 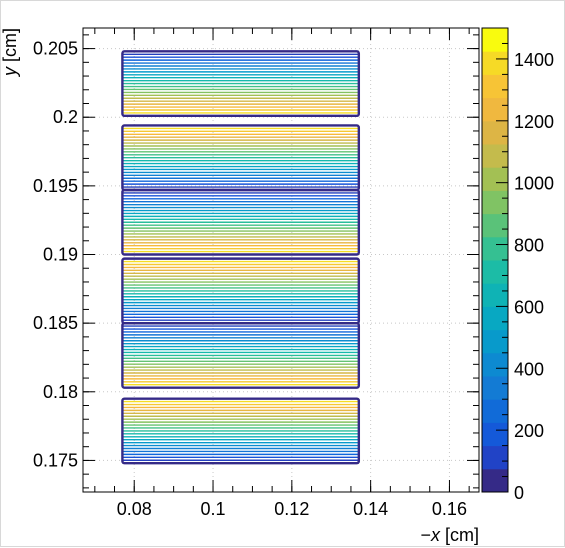 What do you see at coordinates (534, 60) in the screenshot?
I see `colorbar-tick-label: 1400` at bounding box center [534, 60].